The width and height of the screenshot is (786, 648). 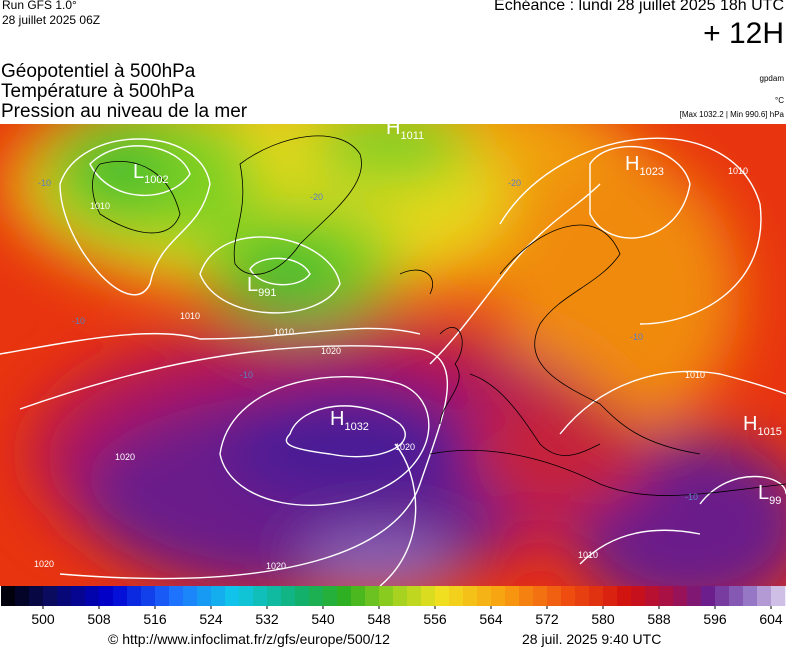 I want to click on pressure-center: H1023, so click(x=644, y=165).